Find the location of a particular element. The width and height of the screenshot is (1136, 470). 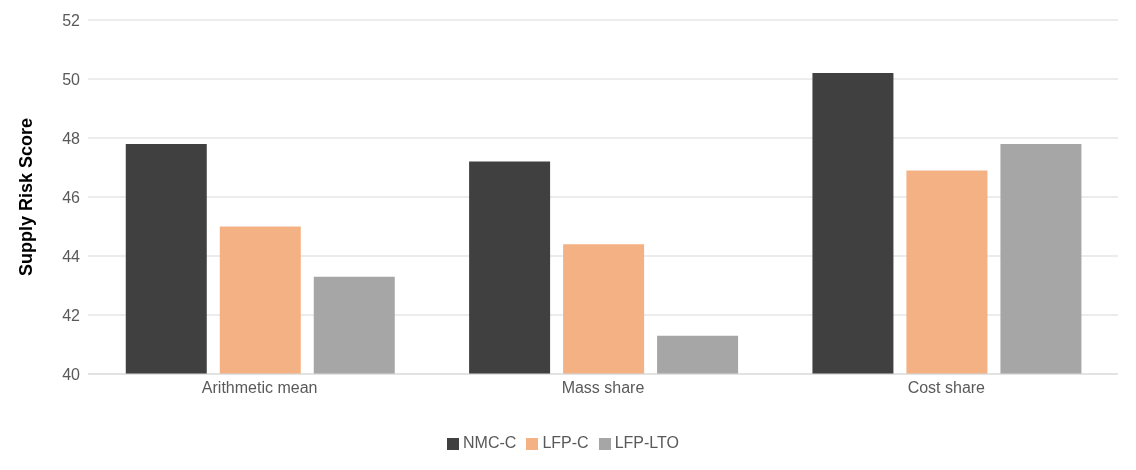

legend-label: LFP-LTO is located at coordinates (646, 442).